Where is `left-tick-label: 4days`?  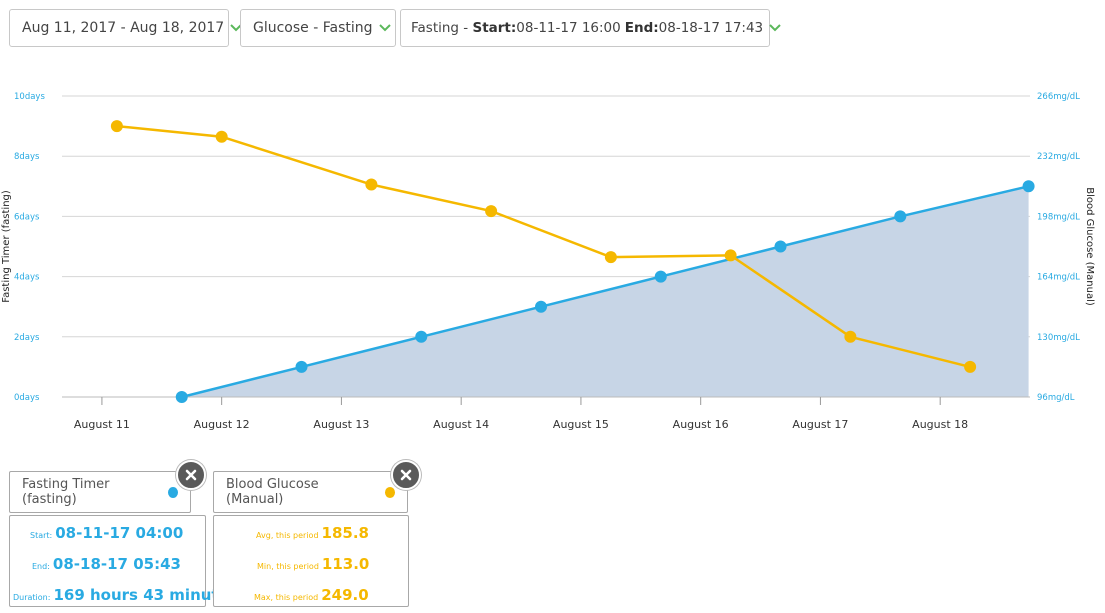
left-tick-label: 4days is located at coordinates (27, 278).